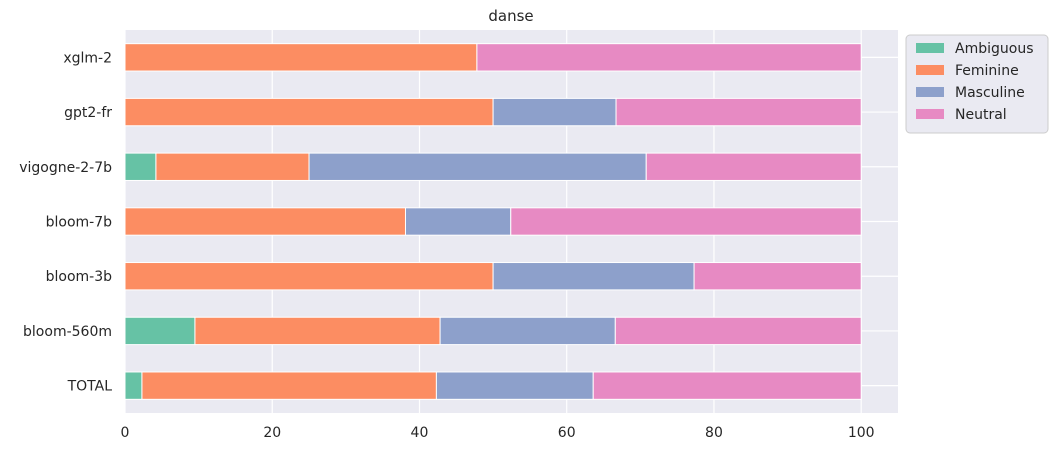 This screenshot has width=1058, height=453. Describe the element at coordinates (420, 433) in the screenshot. I see `x-tick-label: 40` at that location.